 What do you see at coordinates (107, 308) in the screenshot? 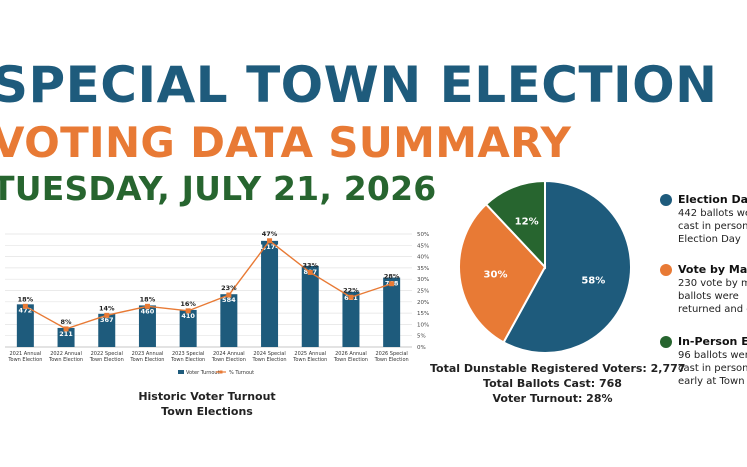
I see `turnout-point-label: 14%` at bounding box center [107, 308].